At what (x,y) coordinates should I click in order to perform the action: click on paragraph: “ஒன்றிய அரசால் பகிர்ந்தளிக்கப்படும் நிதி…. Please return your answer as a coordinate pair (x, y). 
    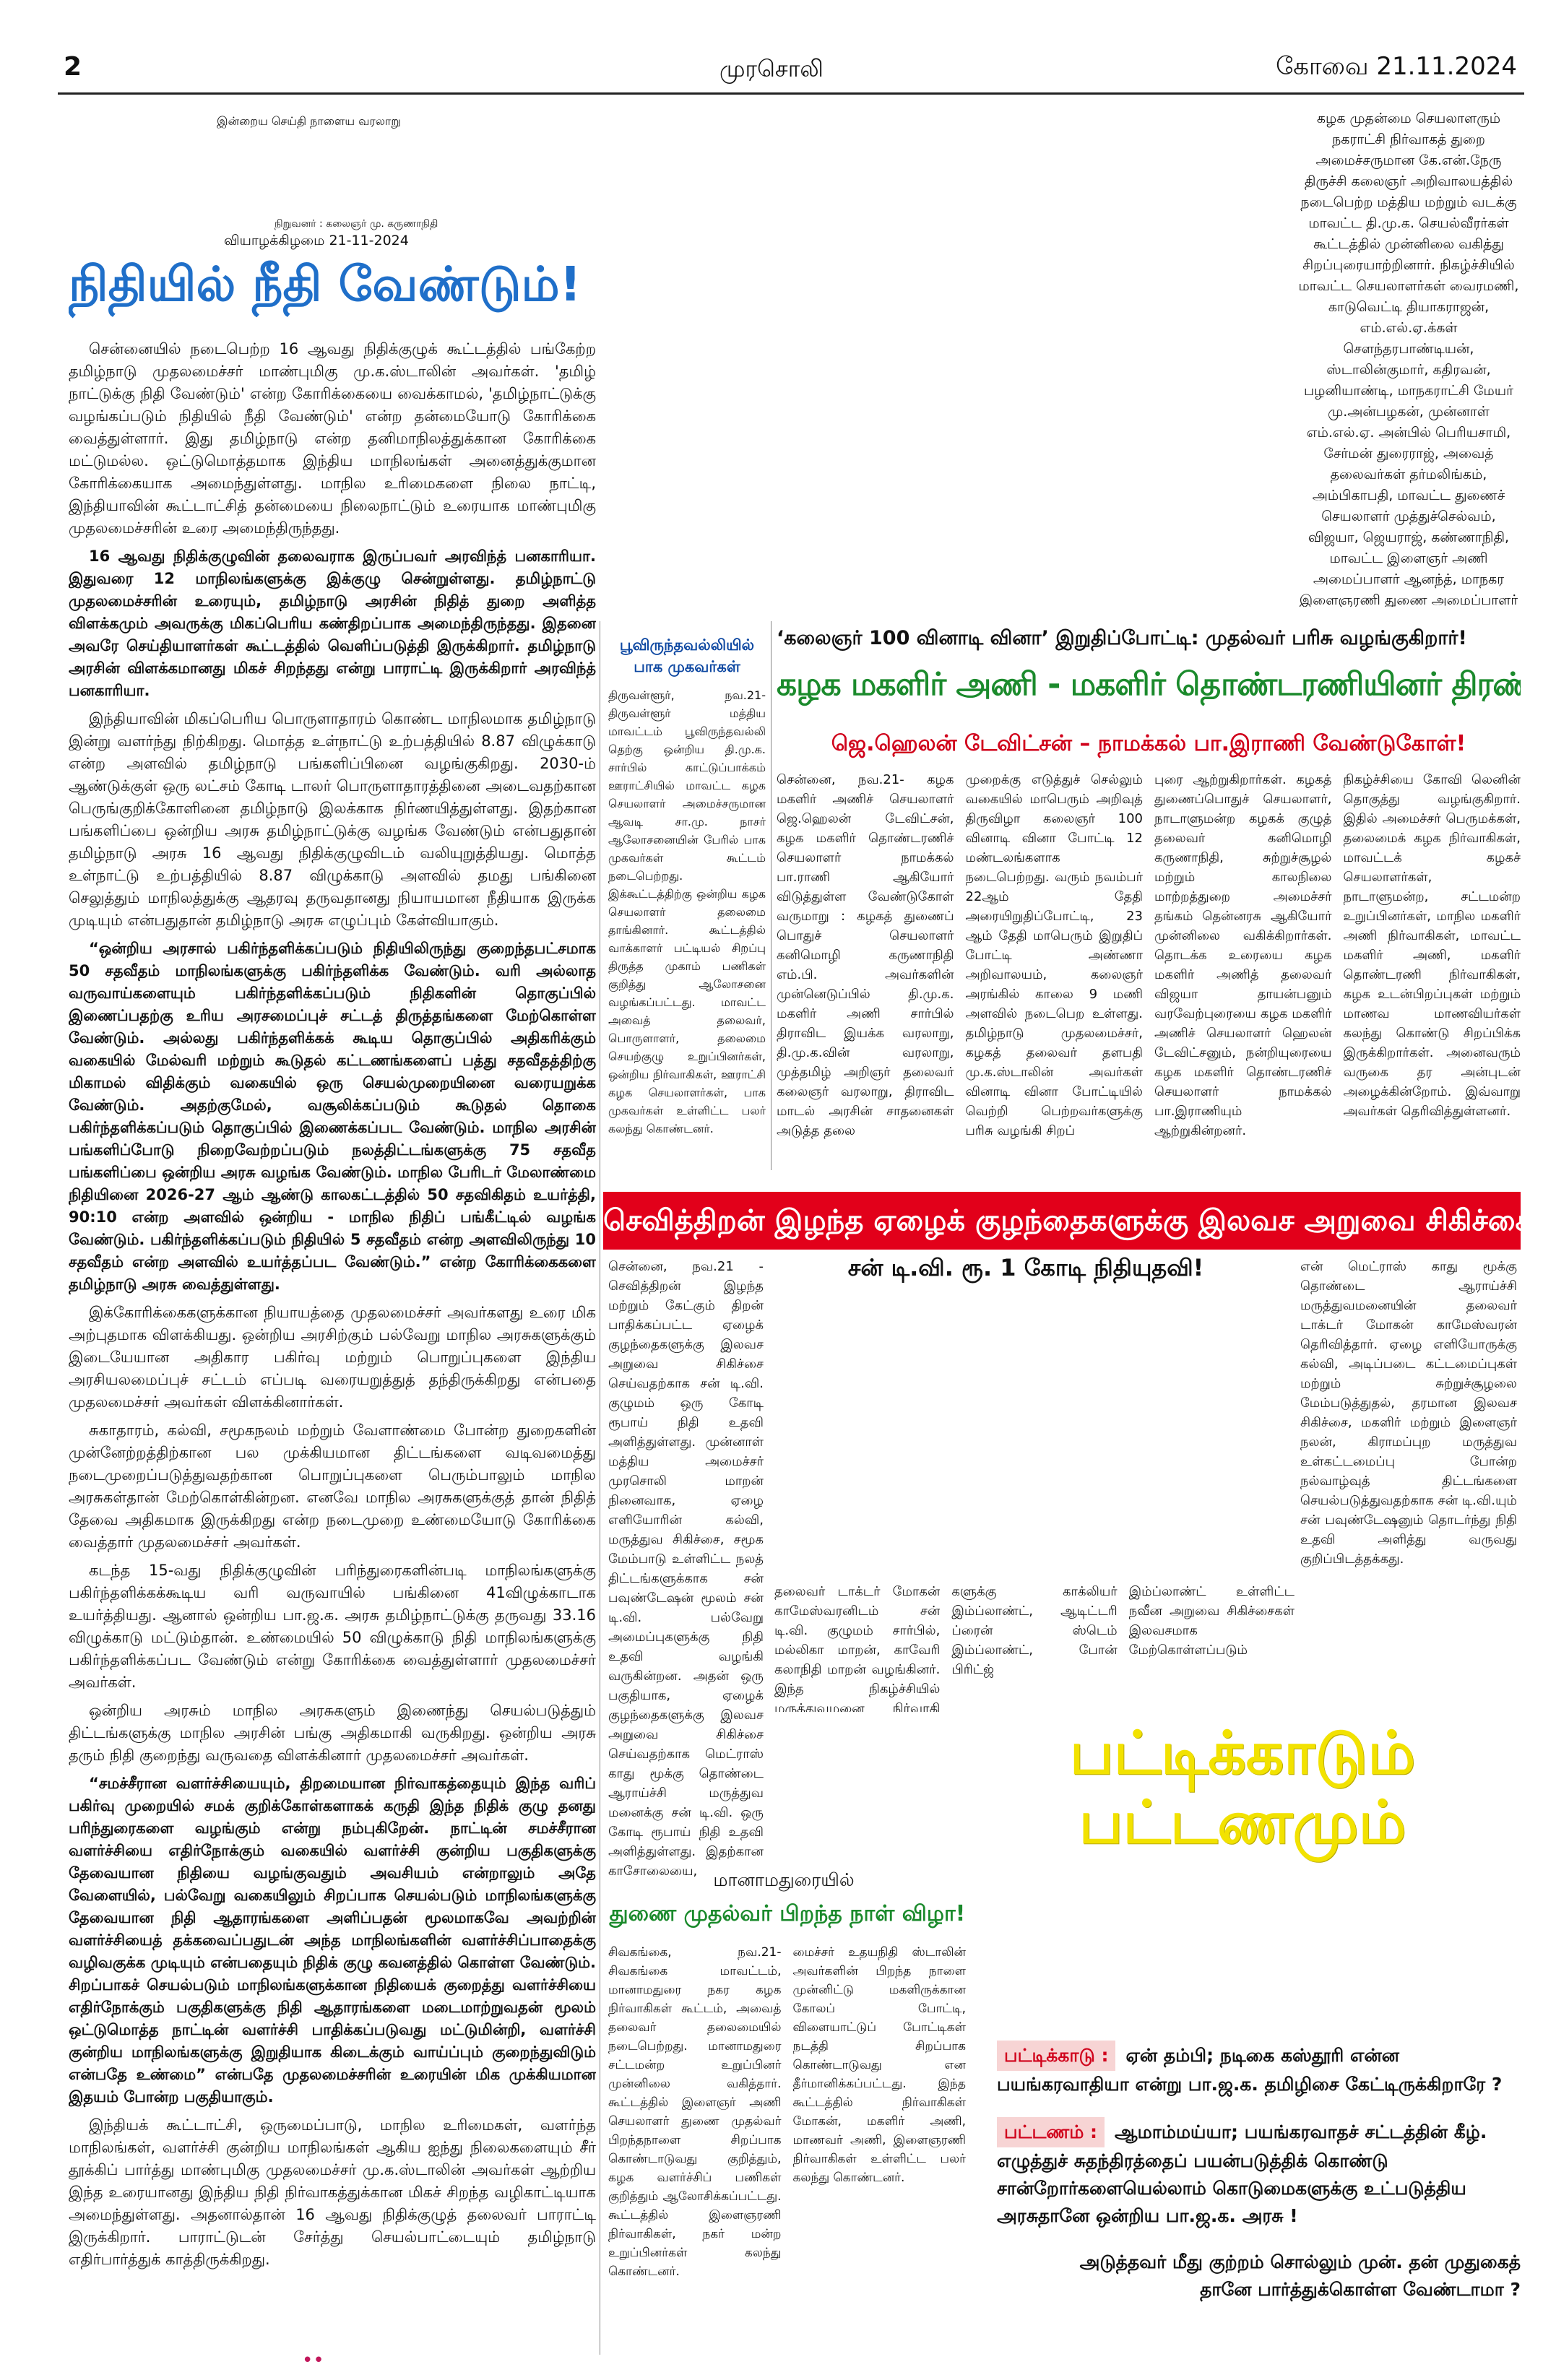
    Looking at the image, I should click on (332, 1116).